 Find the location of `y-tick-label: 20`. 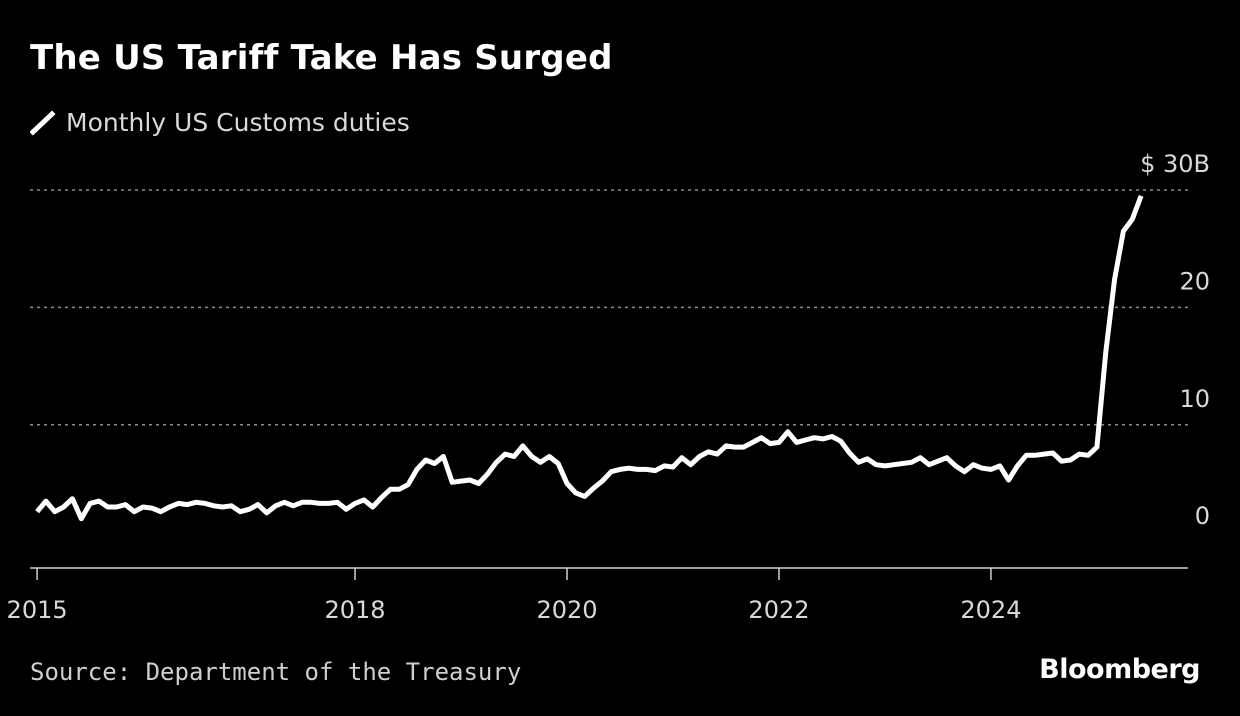

y-tick-label: 20 is located at coordinates (1194, 281).